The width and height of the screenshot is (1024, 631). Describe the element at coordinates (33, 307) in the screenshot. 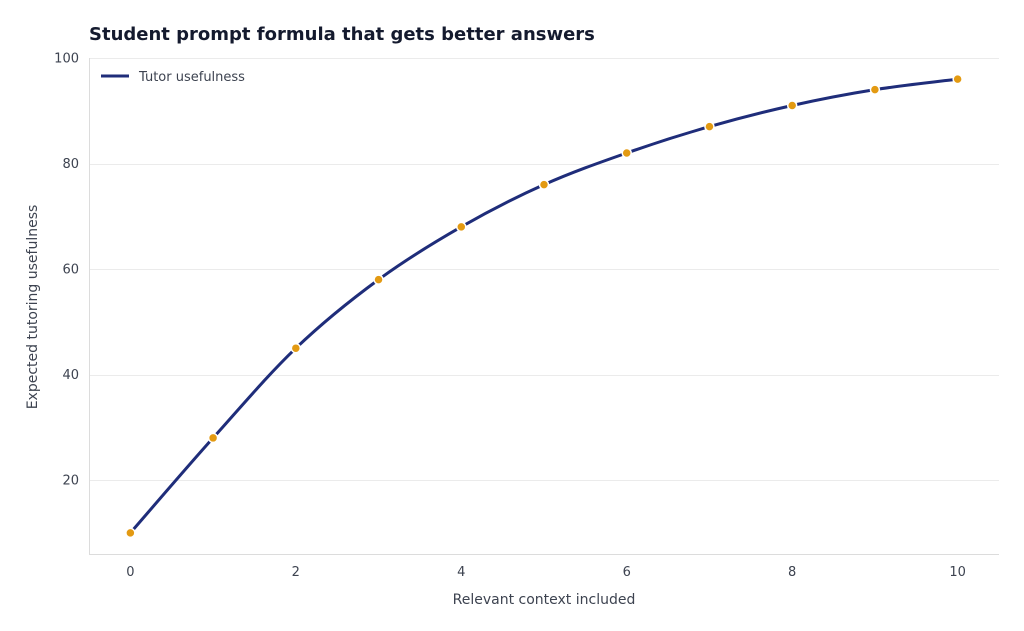

I see `y-axis-label: Expected tutoring usefulness` at that location.